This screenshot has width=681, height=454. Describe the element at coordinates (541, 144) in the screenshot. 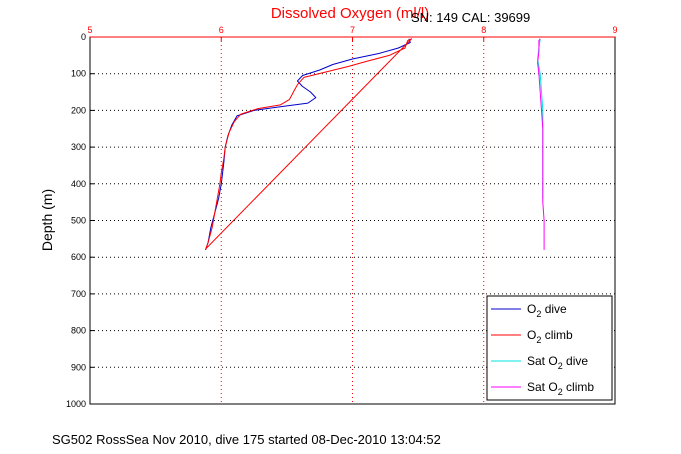

I see `series-line-sat-o2-climb` at that location.